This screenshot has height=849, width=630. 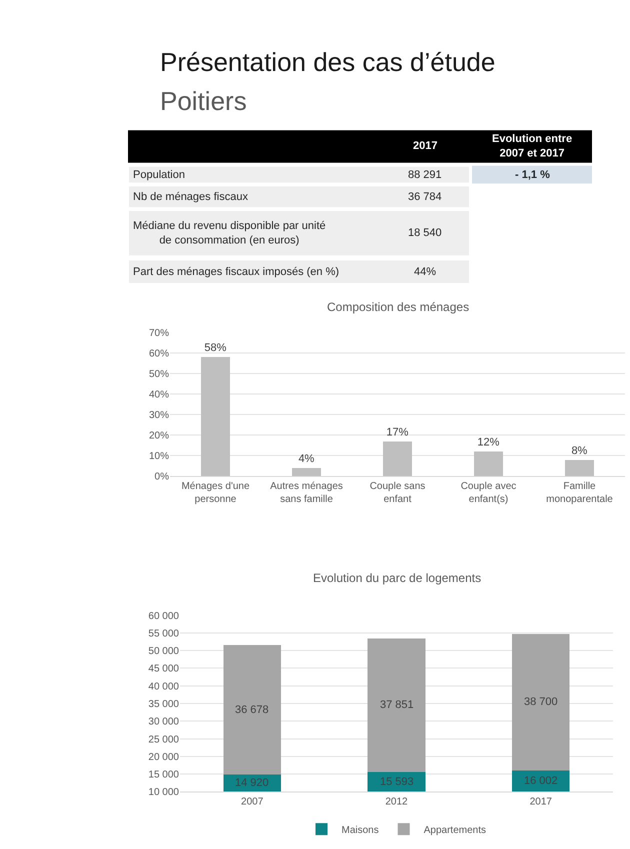 What do you see at coordinates (541, 702) in the screenshot?
I see `data-label: 38 700` at bounding box center [541, 702].